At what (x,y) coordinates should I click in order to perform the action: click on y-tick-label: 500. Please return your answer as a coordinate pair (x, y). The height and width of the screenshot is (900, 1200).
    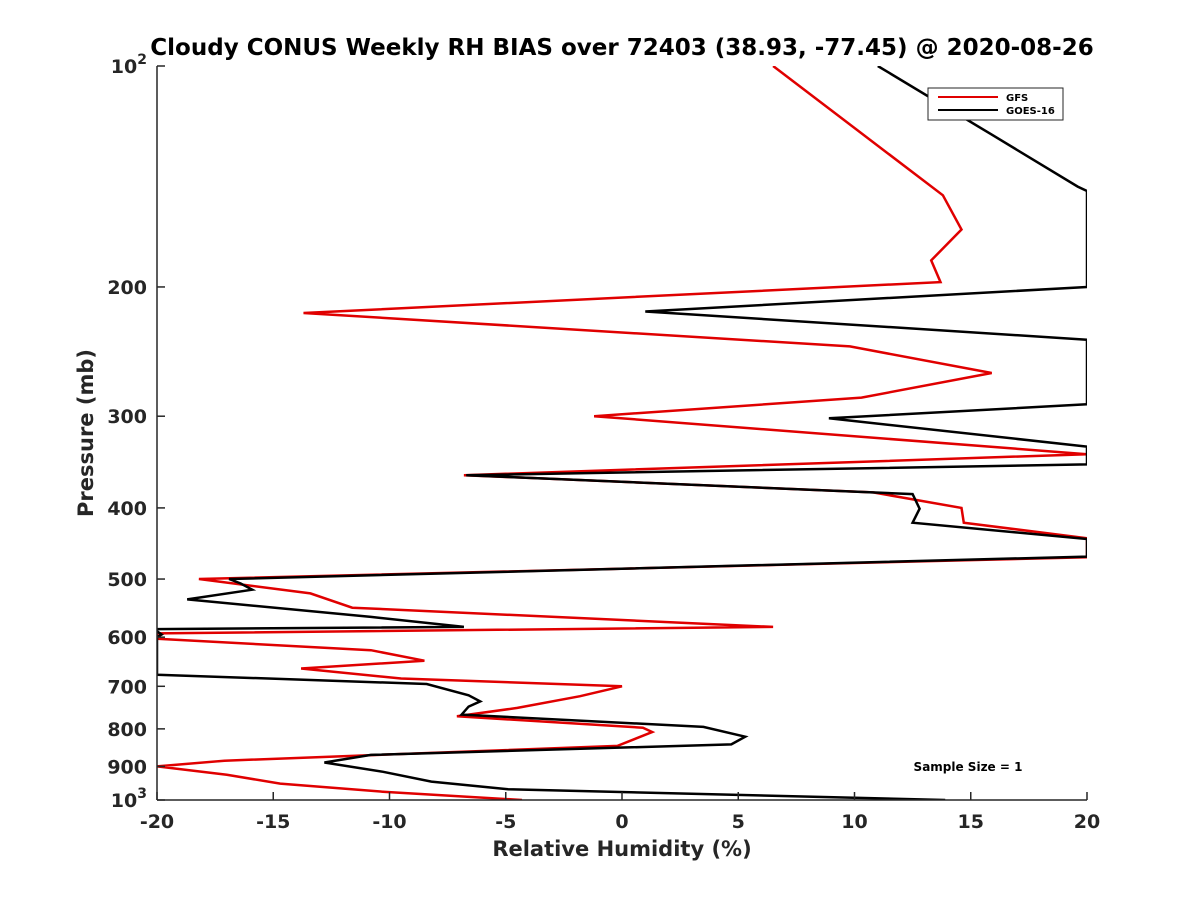
    Looking at the image, I should click on (127, 580).